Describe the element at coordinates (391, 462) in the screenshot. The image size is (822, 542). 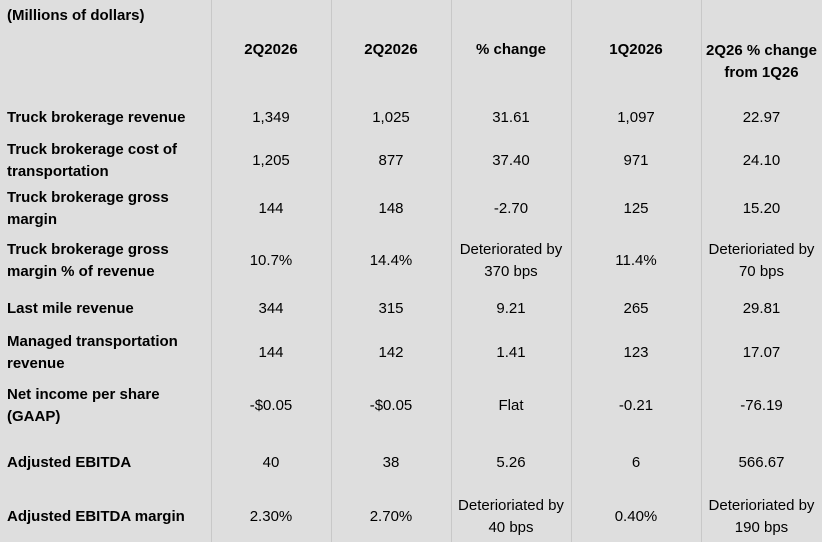
I see `table-cell: 38` at that location.